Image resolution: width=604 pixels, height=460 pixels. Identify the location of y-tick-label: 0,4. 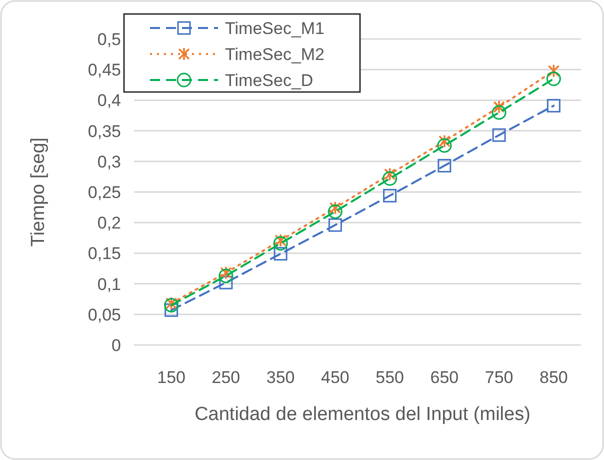
(109, 100).